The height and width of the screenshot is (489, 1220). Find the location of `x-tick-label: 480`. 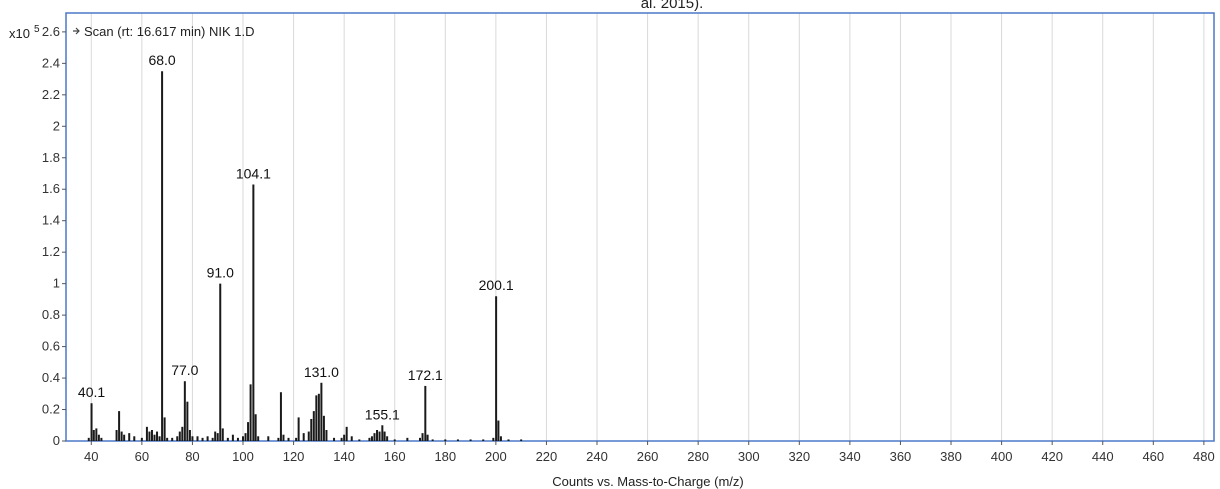

x-tick-label: 480 is located at coordinates (1204, 456).